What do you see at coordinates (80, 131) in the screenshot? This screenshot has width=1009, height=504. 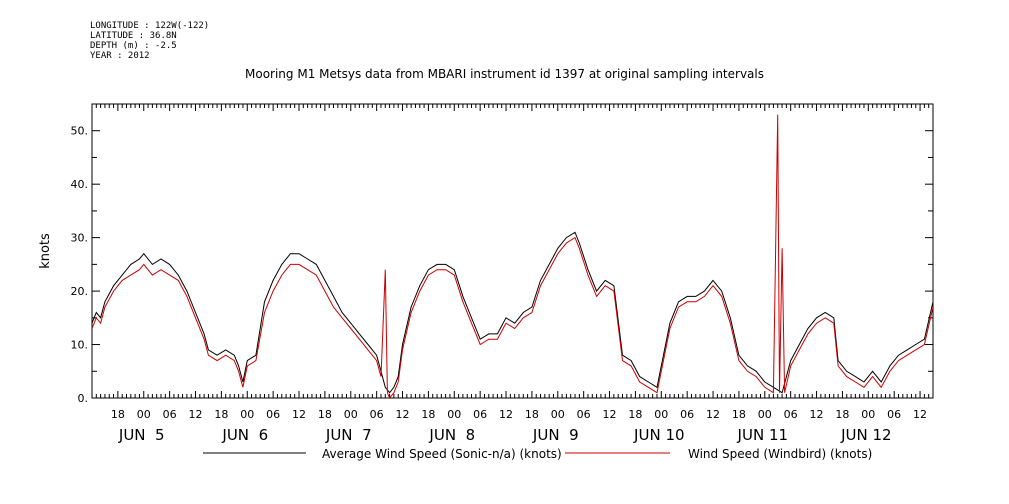 I see `y-tick-label: 50.` at bounding box center [80, 131].